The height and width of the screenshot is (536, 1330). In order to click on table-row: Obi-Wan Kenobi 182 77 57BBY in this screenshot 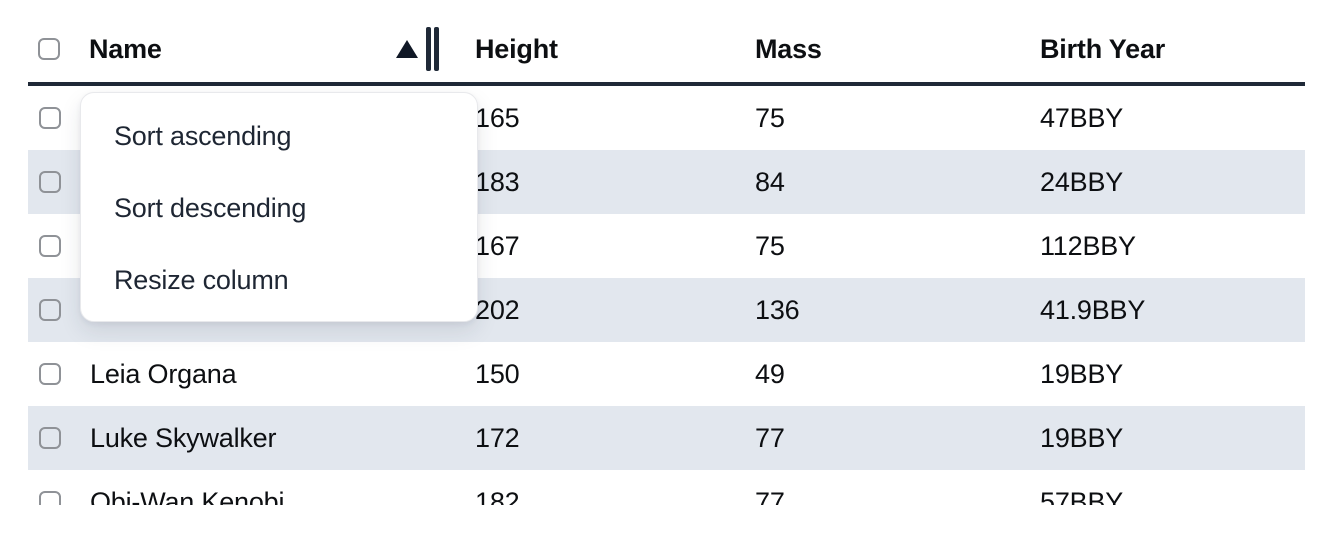, I will do `click(666, 487)`.